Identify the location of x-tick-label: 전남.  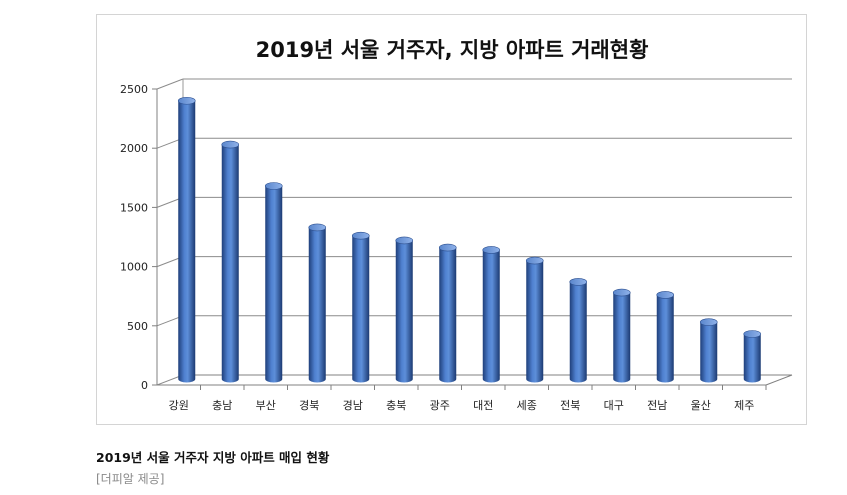
(657, 405).